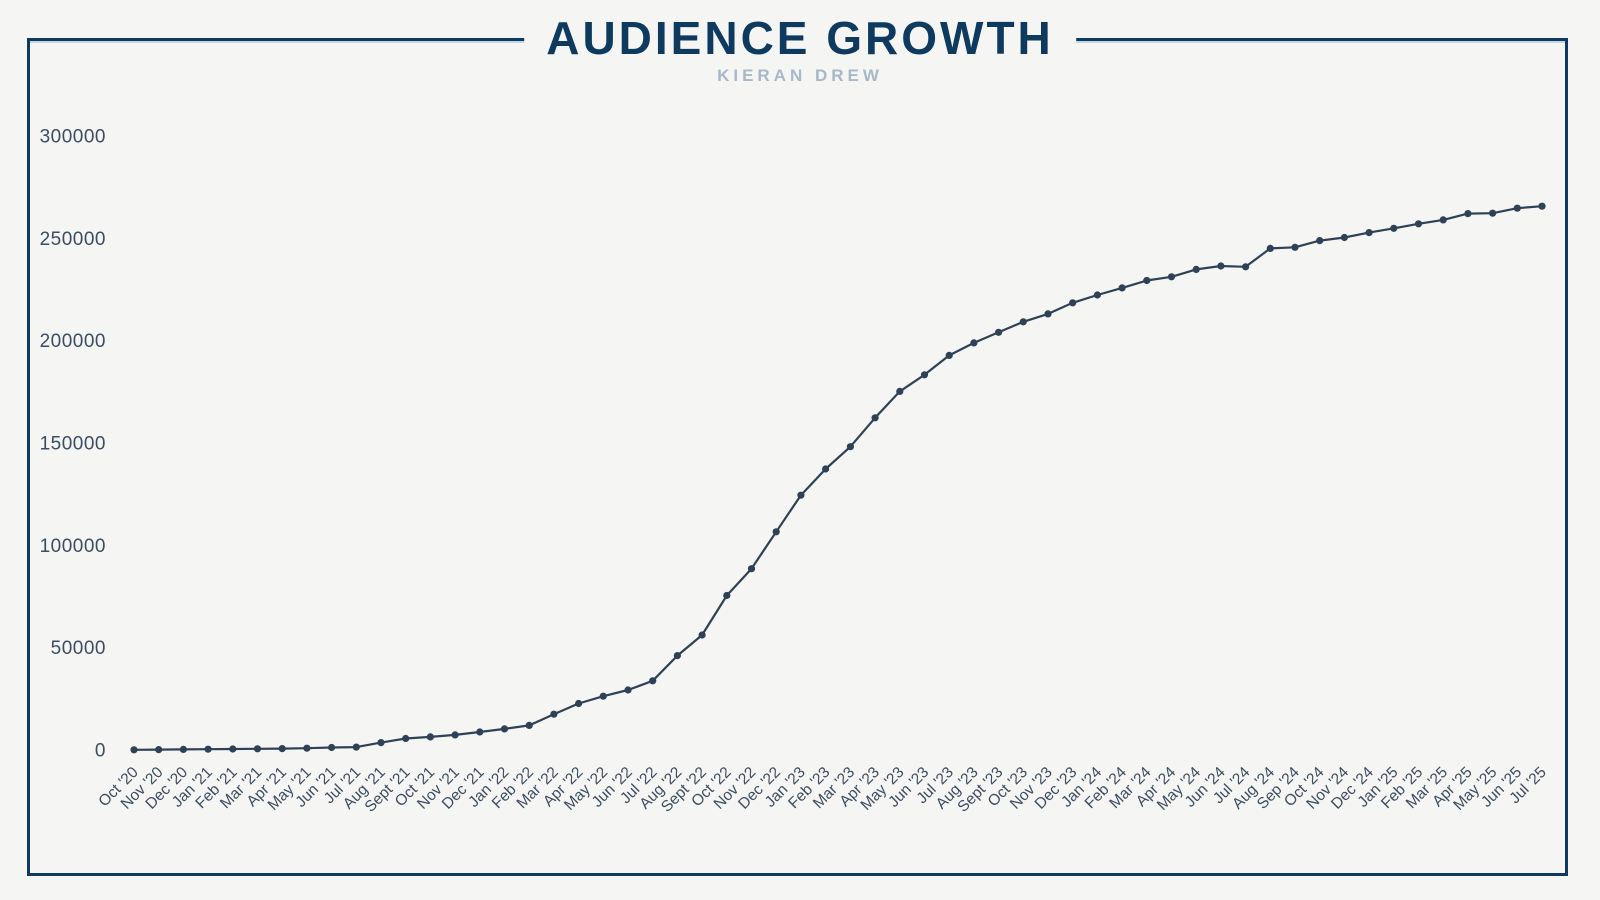  I want to click on chart-header: AUDIENCE GROWTH KIERAN DREW, so click(800, 49).